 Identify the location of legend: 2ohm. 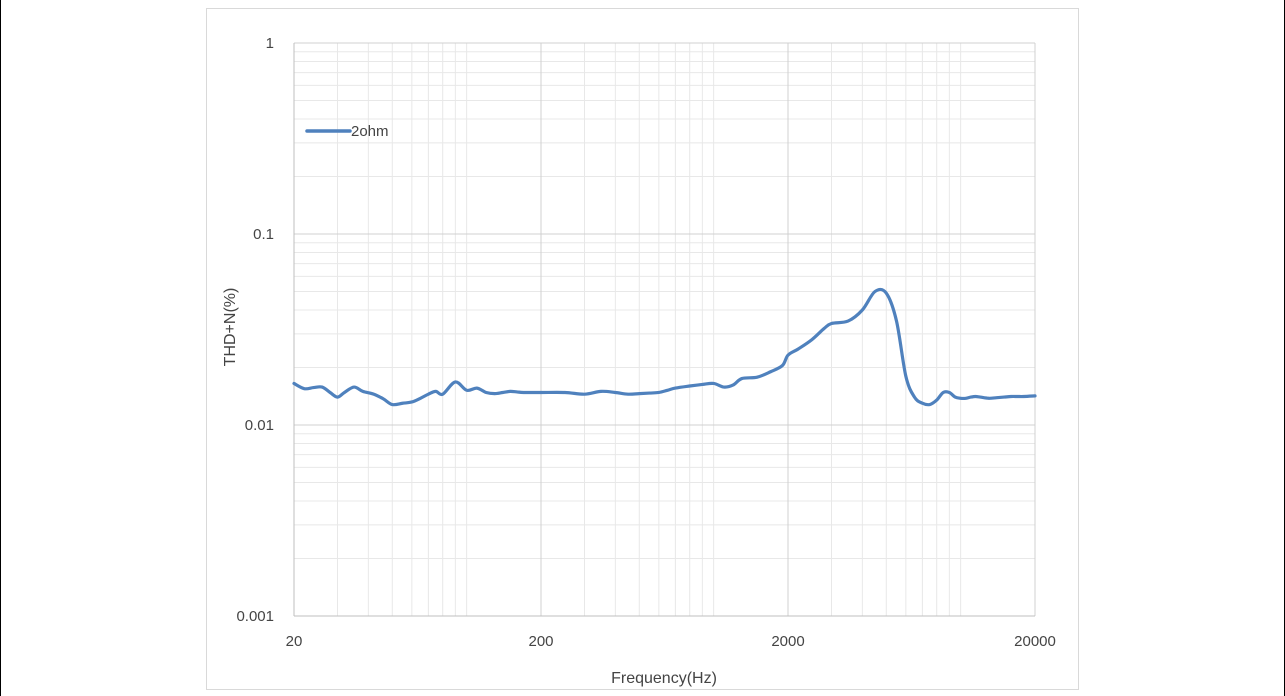
(347, 131).